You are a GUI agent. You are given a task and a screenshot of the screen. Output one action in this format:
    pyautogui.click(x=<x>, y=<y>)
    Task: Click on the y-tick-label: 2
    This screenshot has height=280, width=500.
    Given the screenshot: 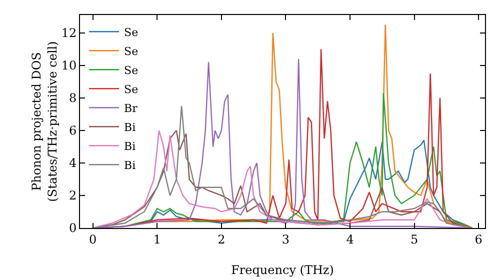 What is the action you would take?
    pyautogui.click(x=72, y=195)
    